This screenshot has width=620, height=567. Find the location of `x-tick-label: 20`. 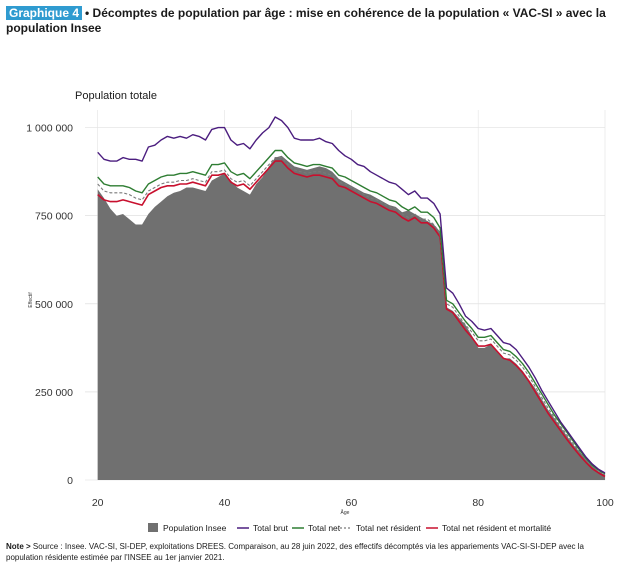

x-tick-label: 20 is located at coordinates (98, 503).